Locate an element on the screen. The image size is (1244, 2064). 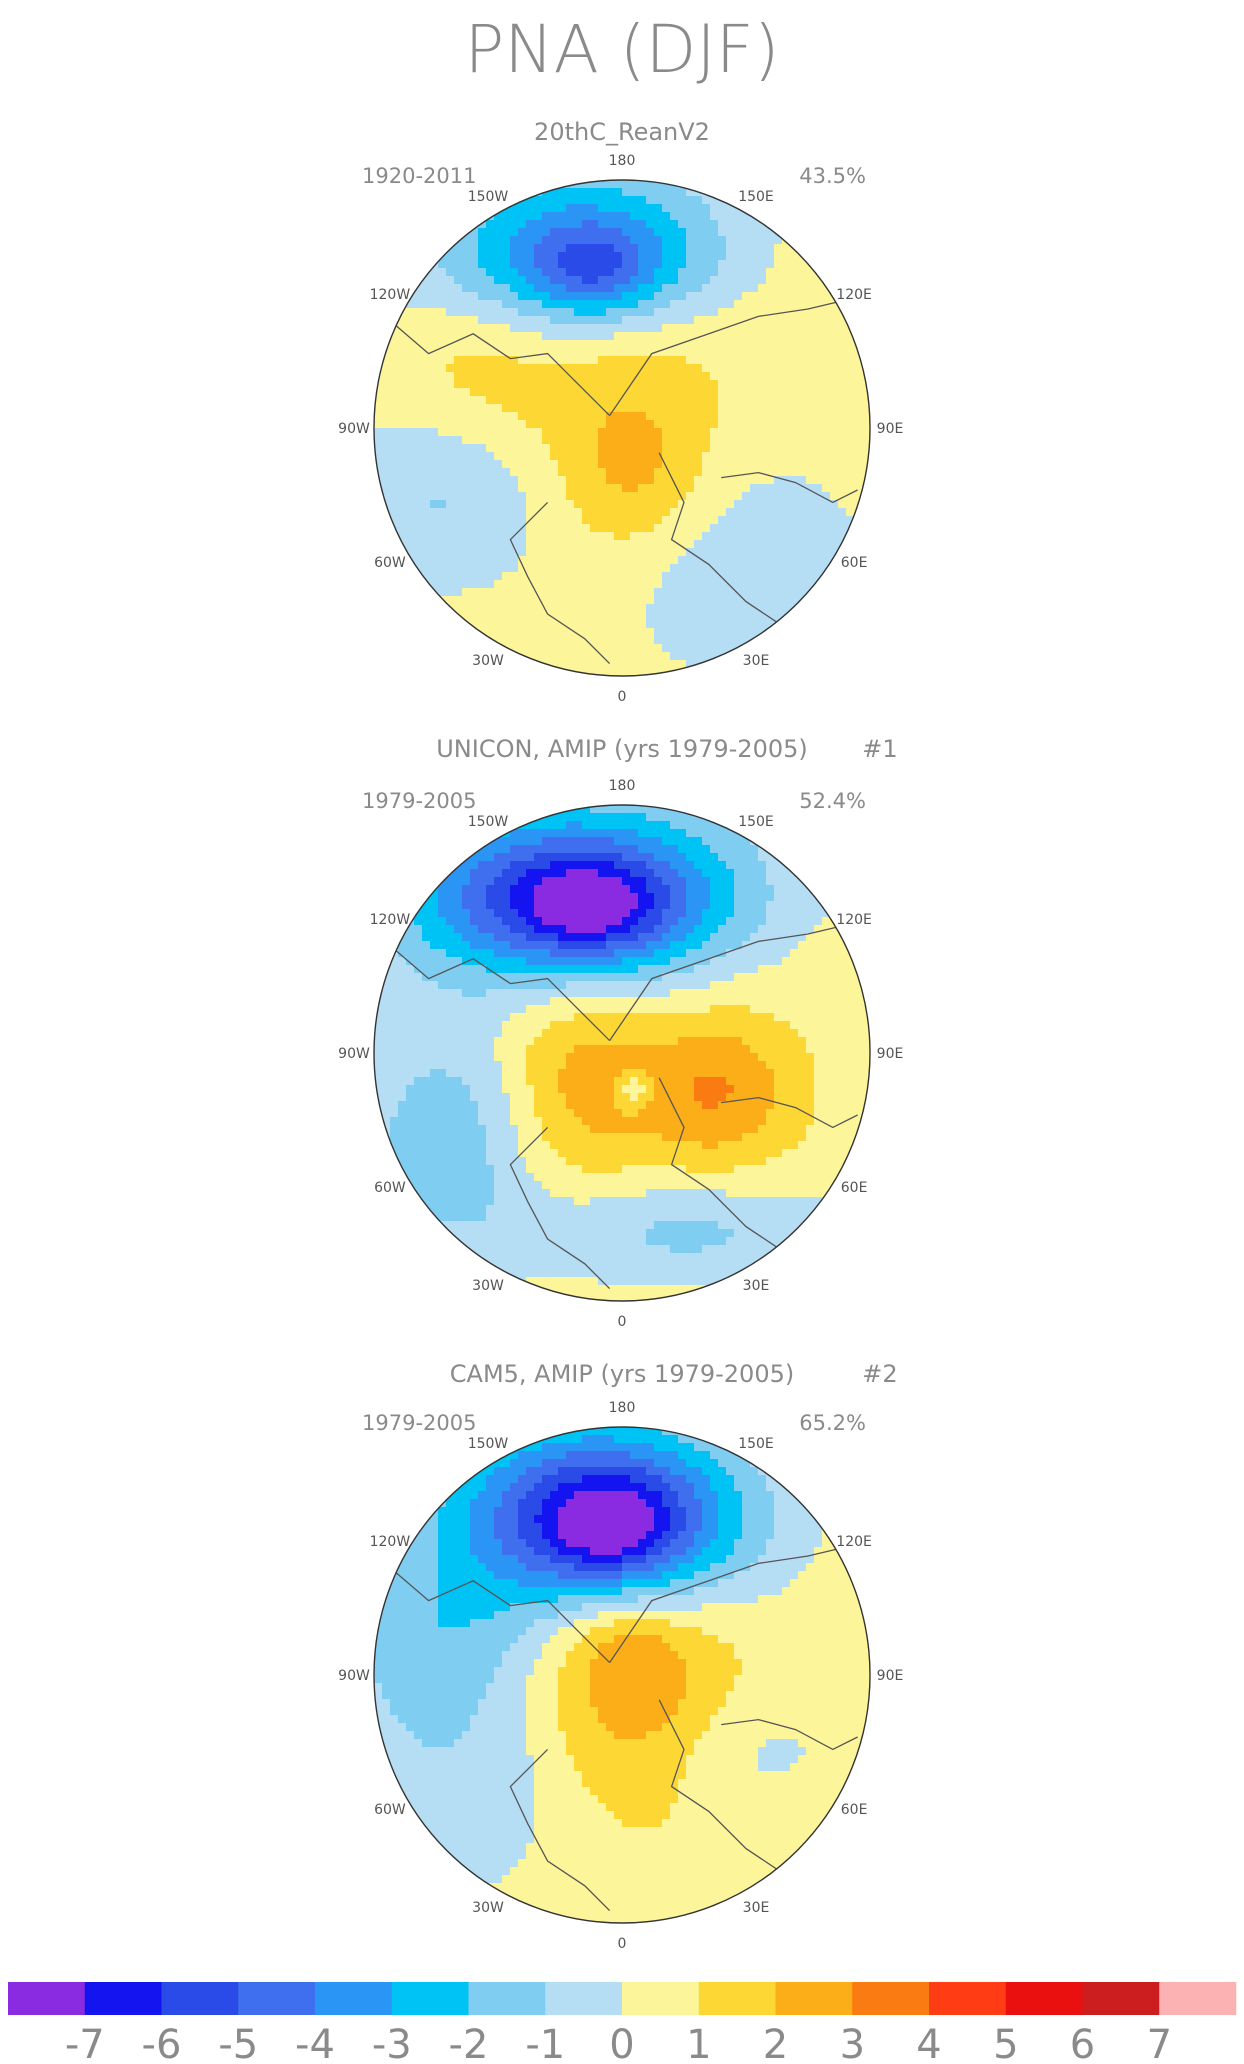
longitude-label: 30W is located at coordinates (488, 661).